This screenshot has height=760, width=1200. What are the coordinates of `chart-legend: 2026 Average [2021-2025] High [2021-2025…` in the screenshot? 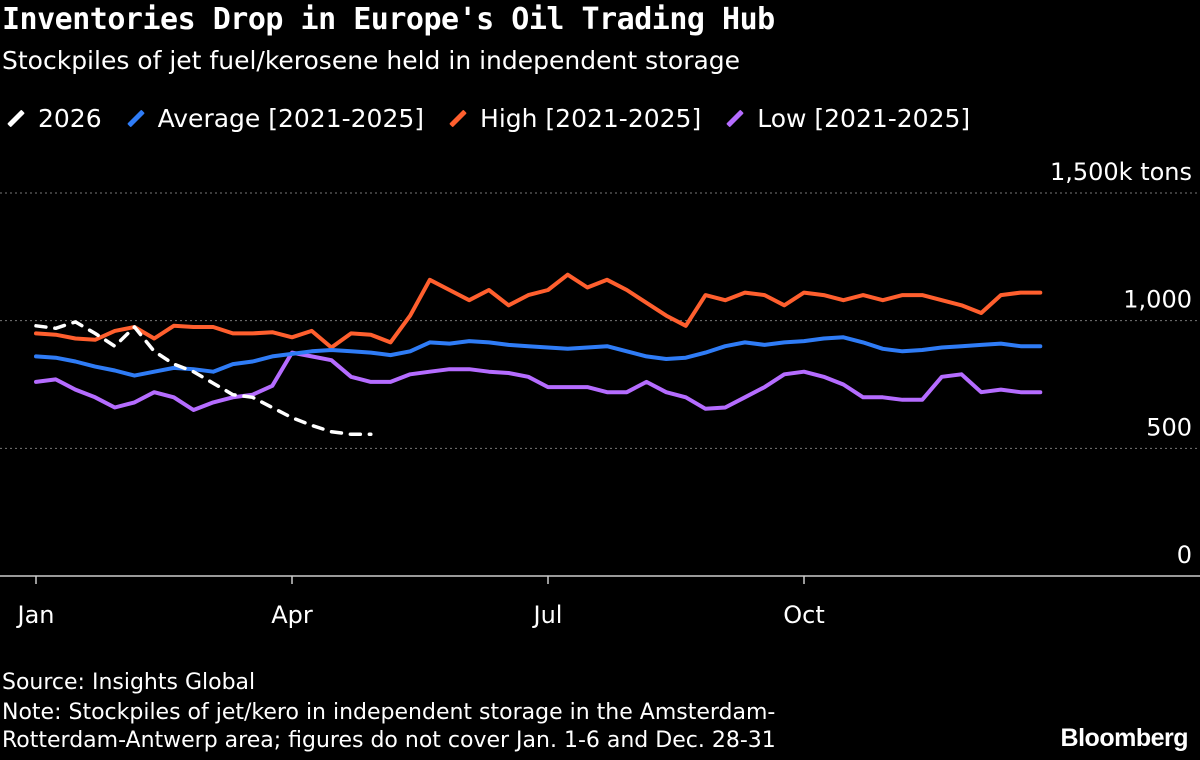 It's located at (500, 118).